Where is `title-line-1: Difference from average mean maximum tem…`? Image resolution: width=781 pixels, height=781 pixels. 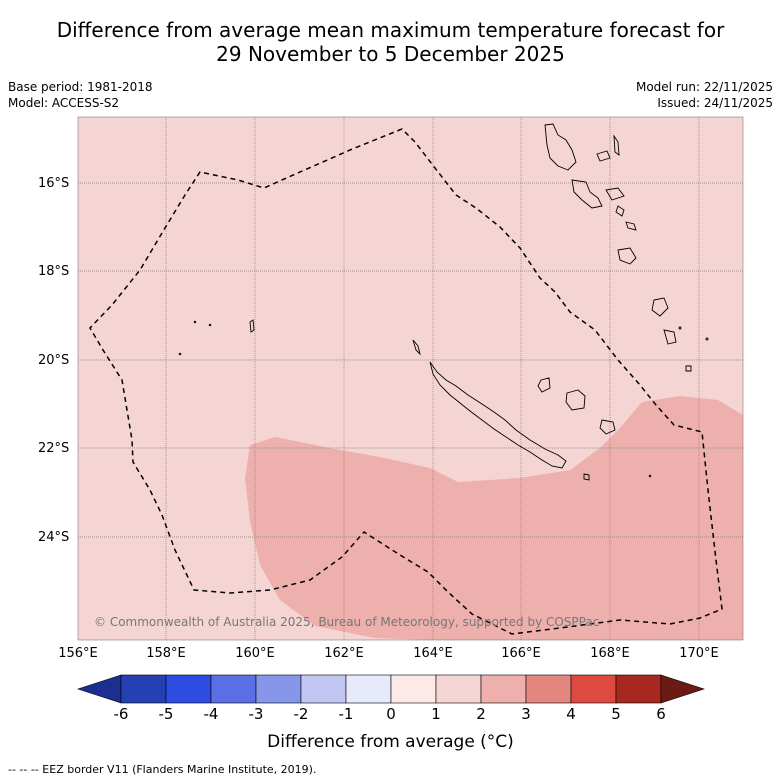
title-line-1: Difference from average mean maximum tem… is located at coordinates (390, 30).